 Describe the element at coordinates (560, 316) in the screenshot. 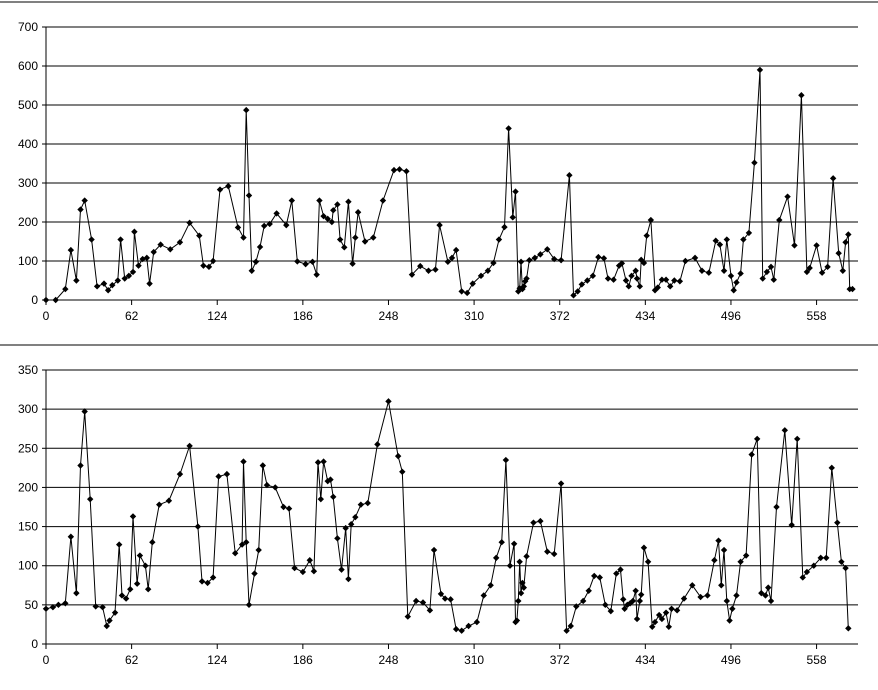

I see `x-tick-label: 372` at that location.